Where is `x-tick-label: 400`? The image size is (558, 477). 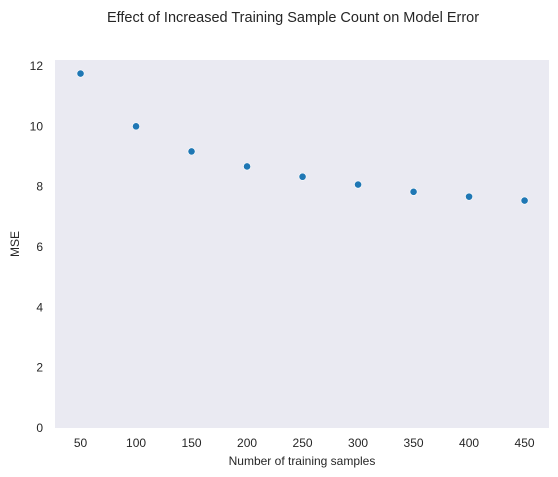
x-tick-label: 400 is located at coordinates (469, 443).